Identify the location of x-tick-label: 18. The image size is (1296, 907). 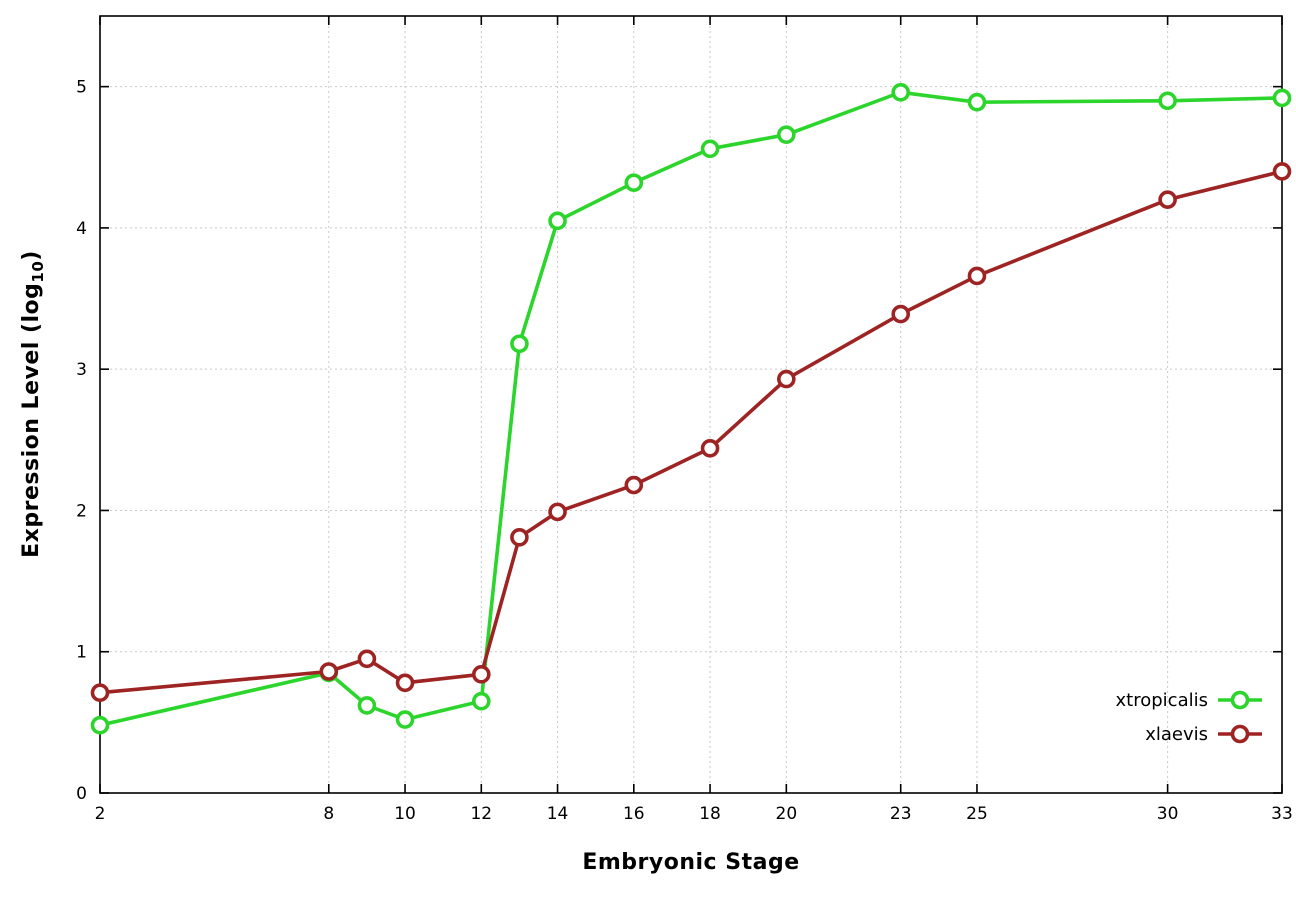
(710, 814).